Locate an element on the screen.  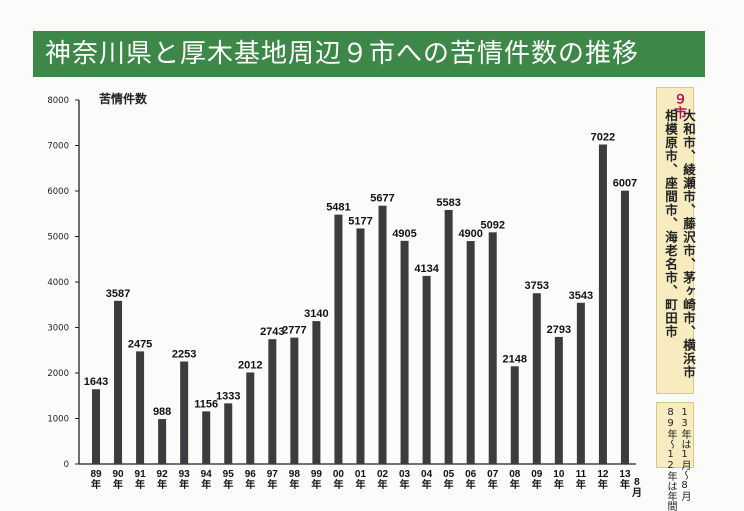
x-tick-label: 94 年 is located at coordinates (207, 480).